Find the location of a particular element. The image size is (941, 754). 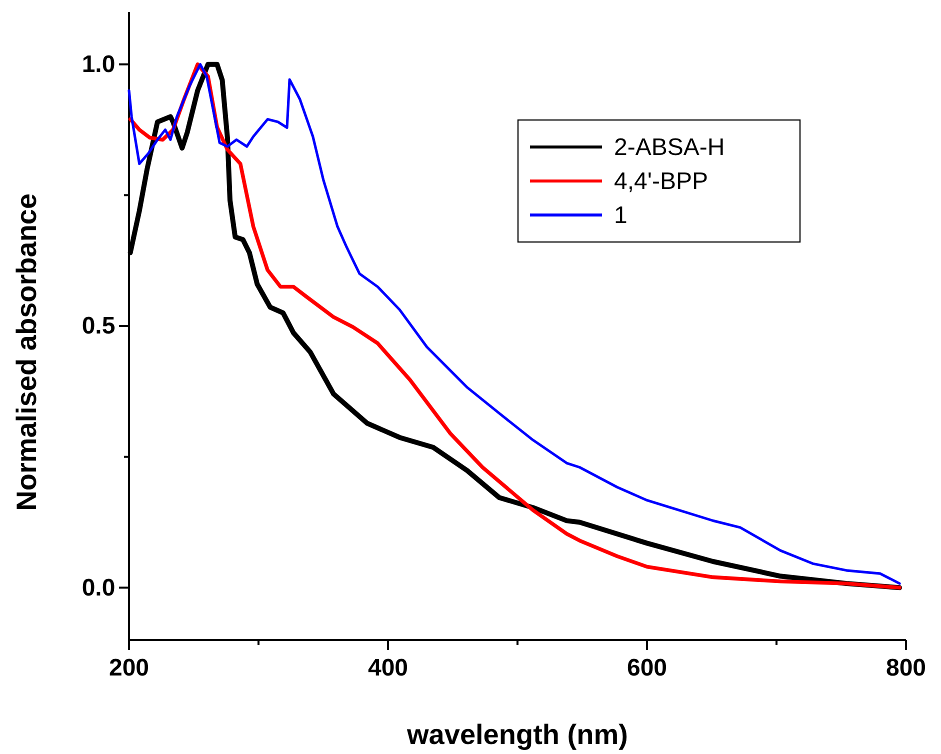

x-tick-label: 200 is located at coordinates (129, 668).